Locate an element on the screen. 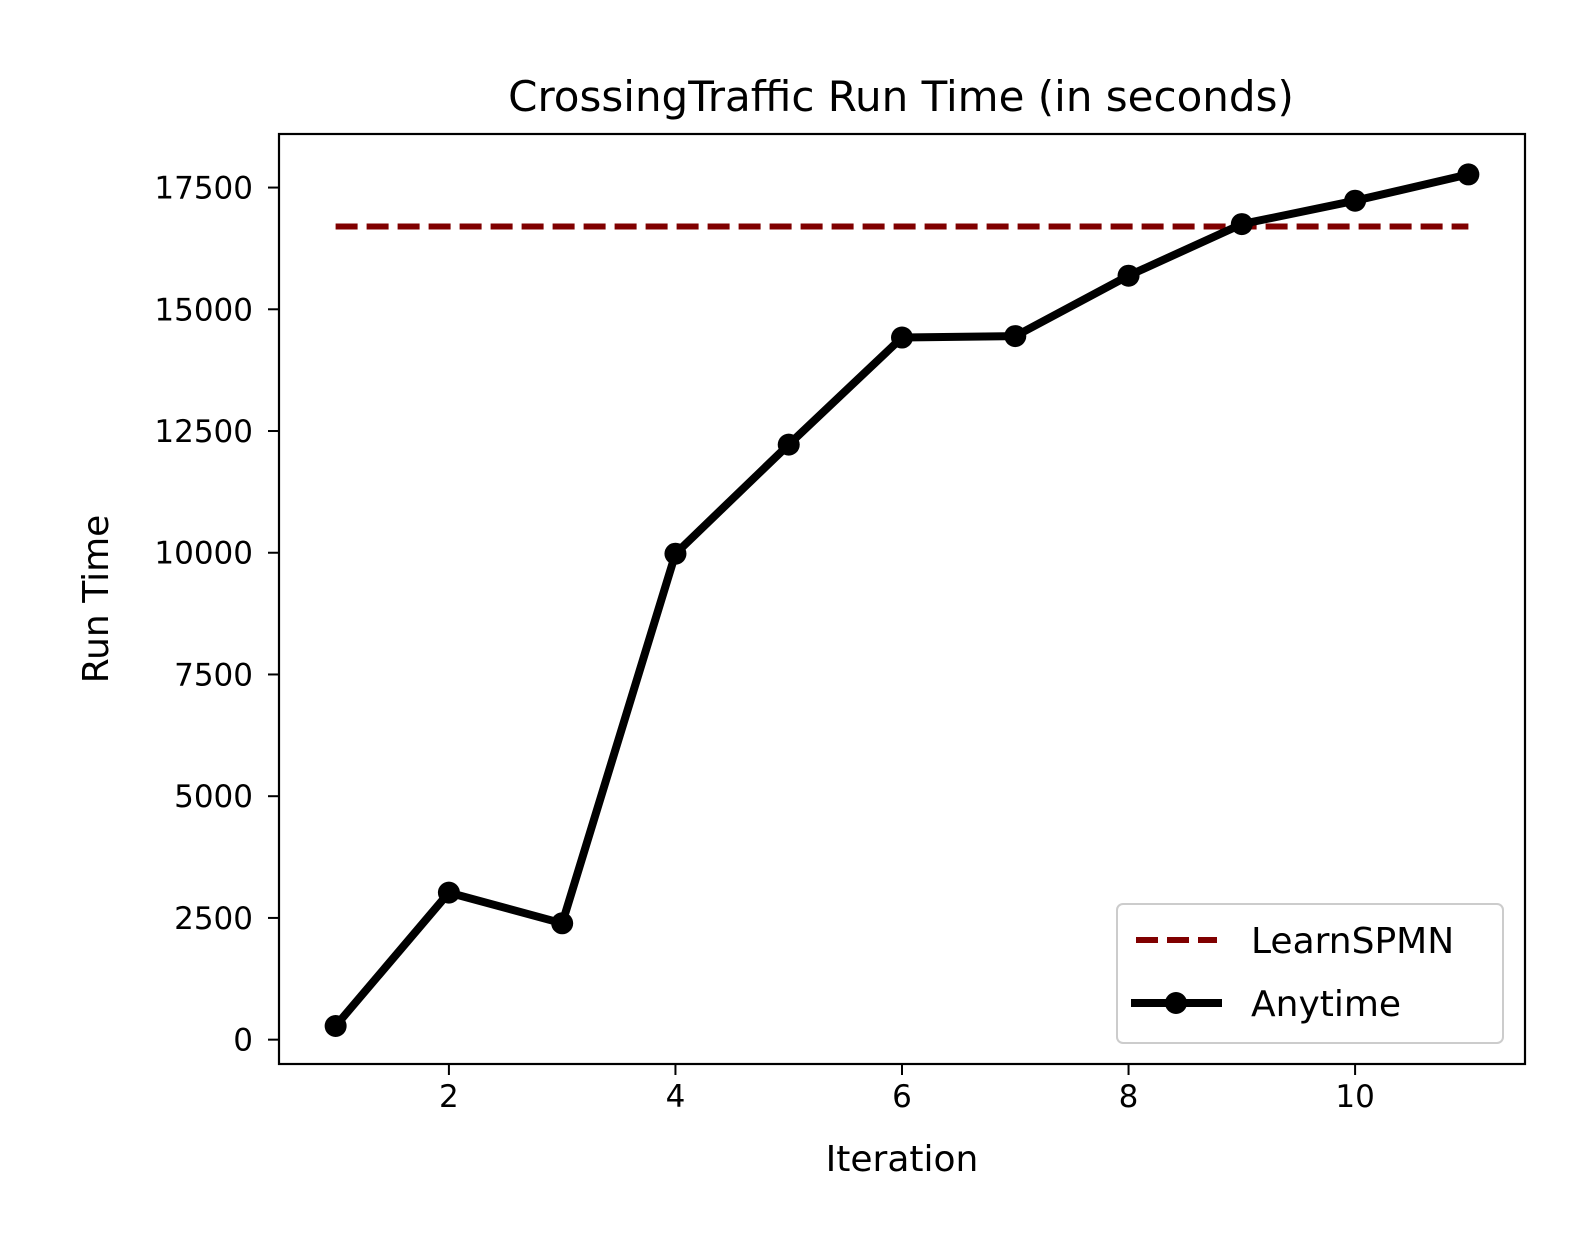 The width and height of the screenshot is (1591, 1249). x-tick-label: 8 is located at coordinates (1129, 1097).